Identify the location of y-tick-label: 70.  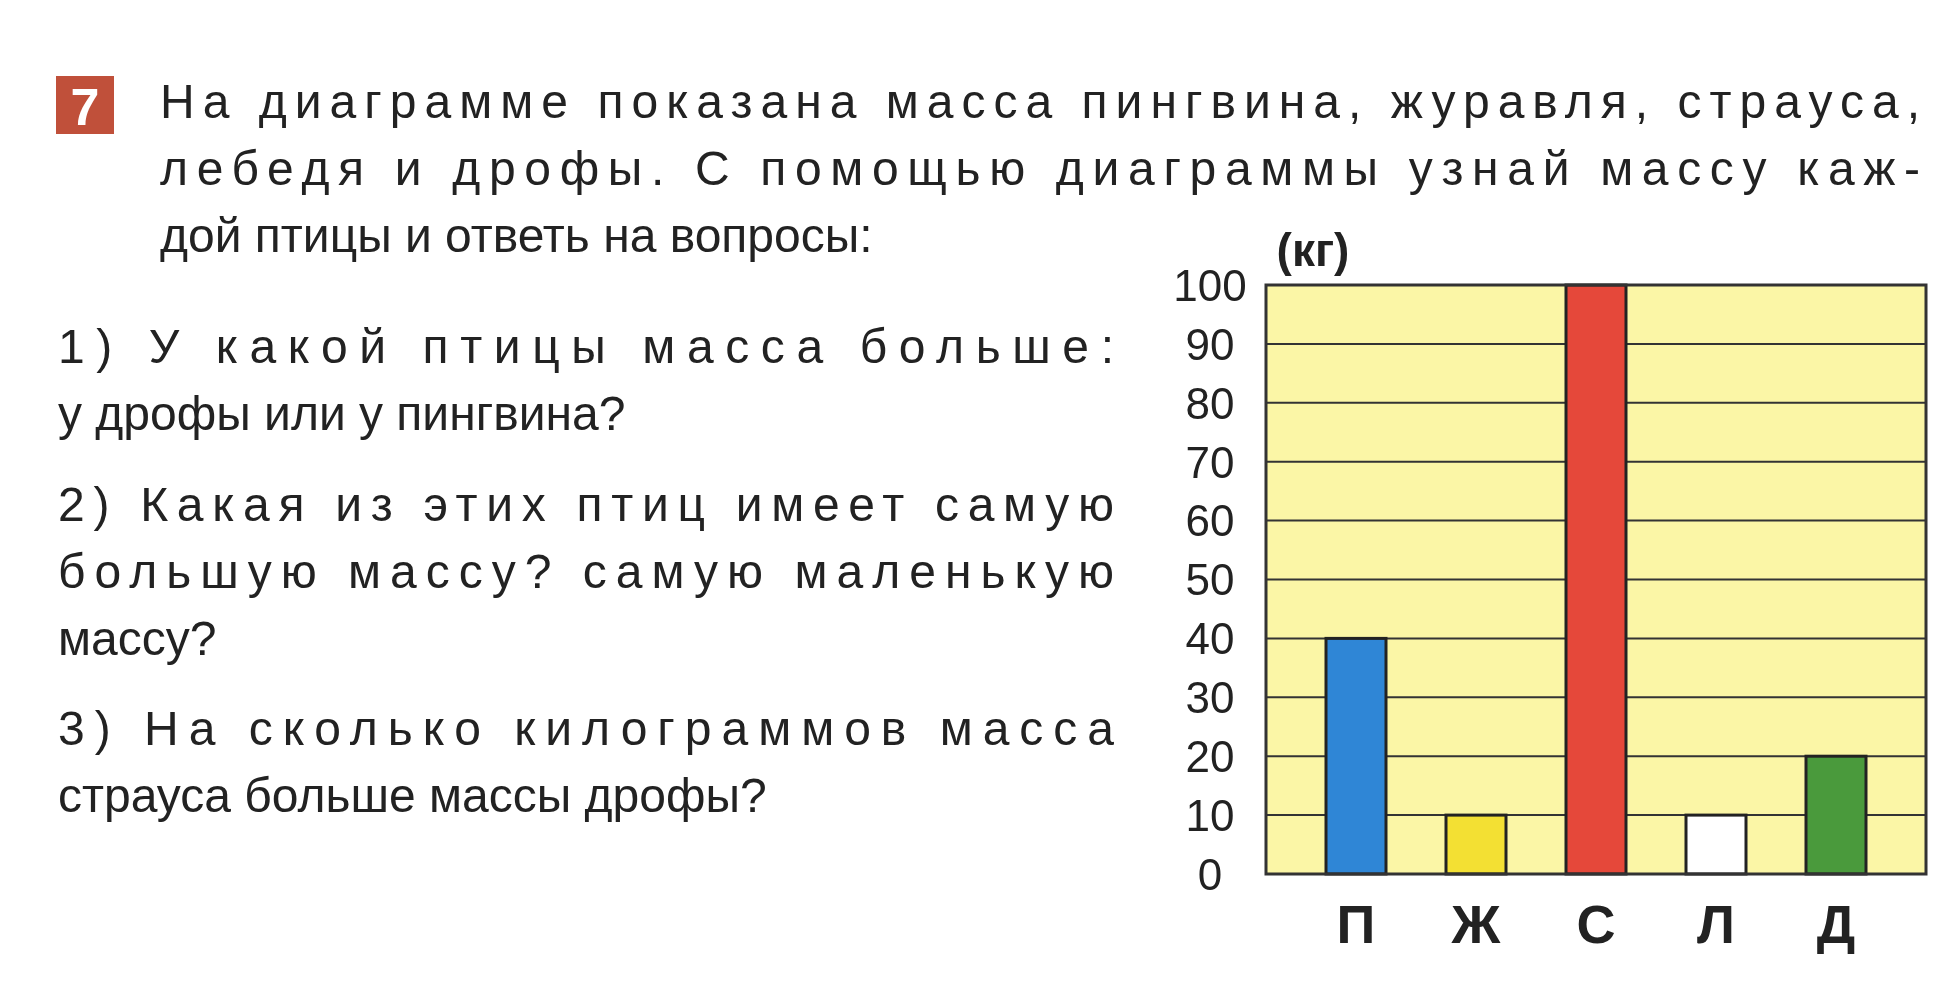
(1210, 462).